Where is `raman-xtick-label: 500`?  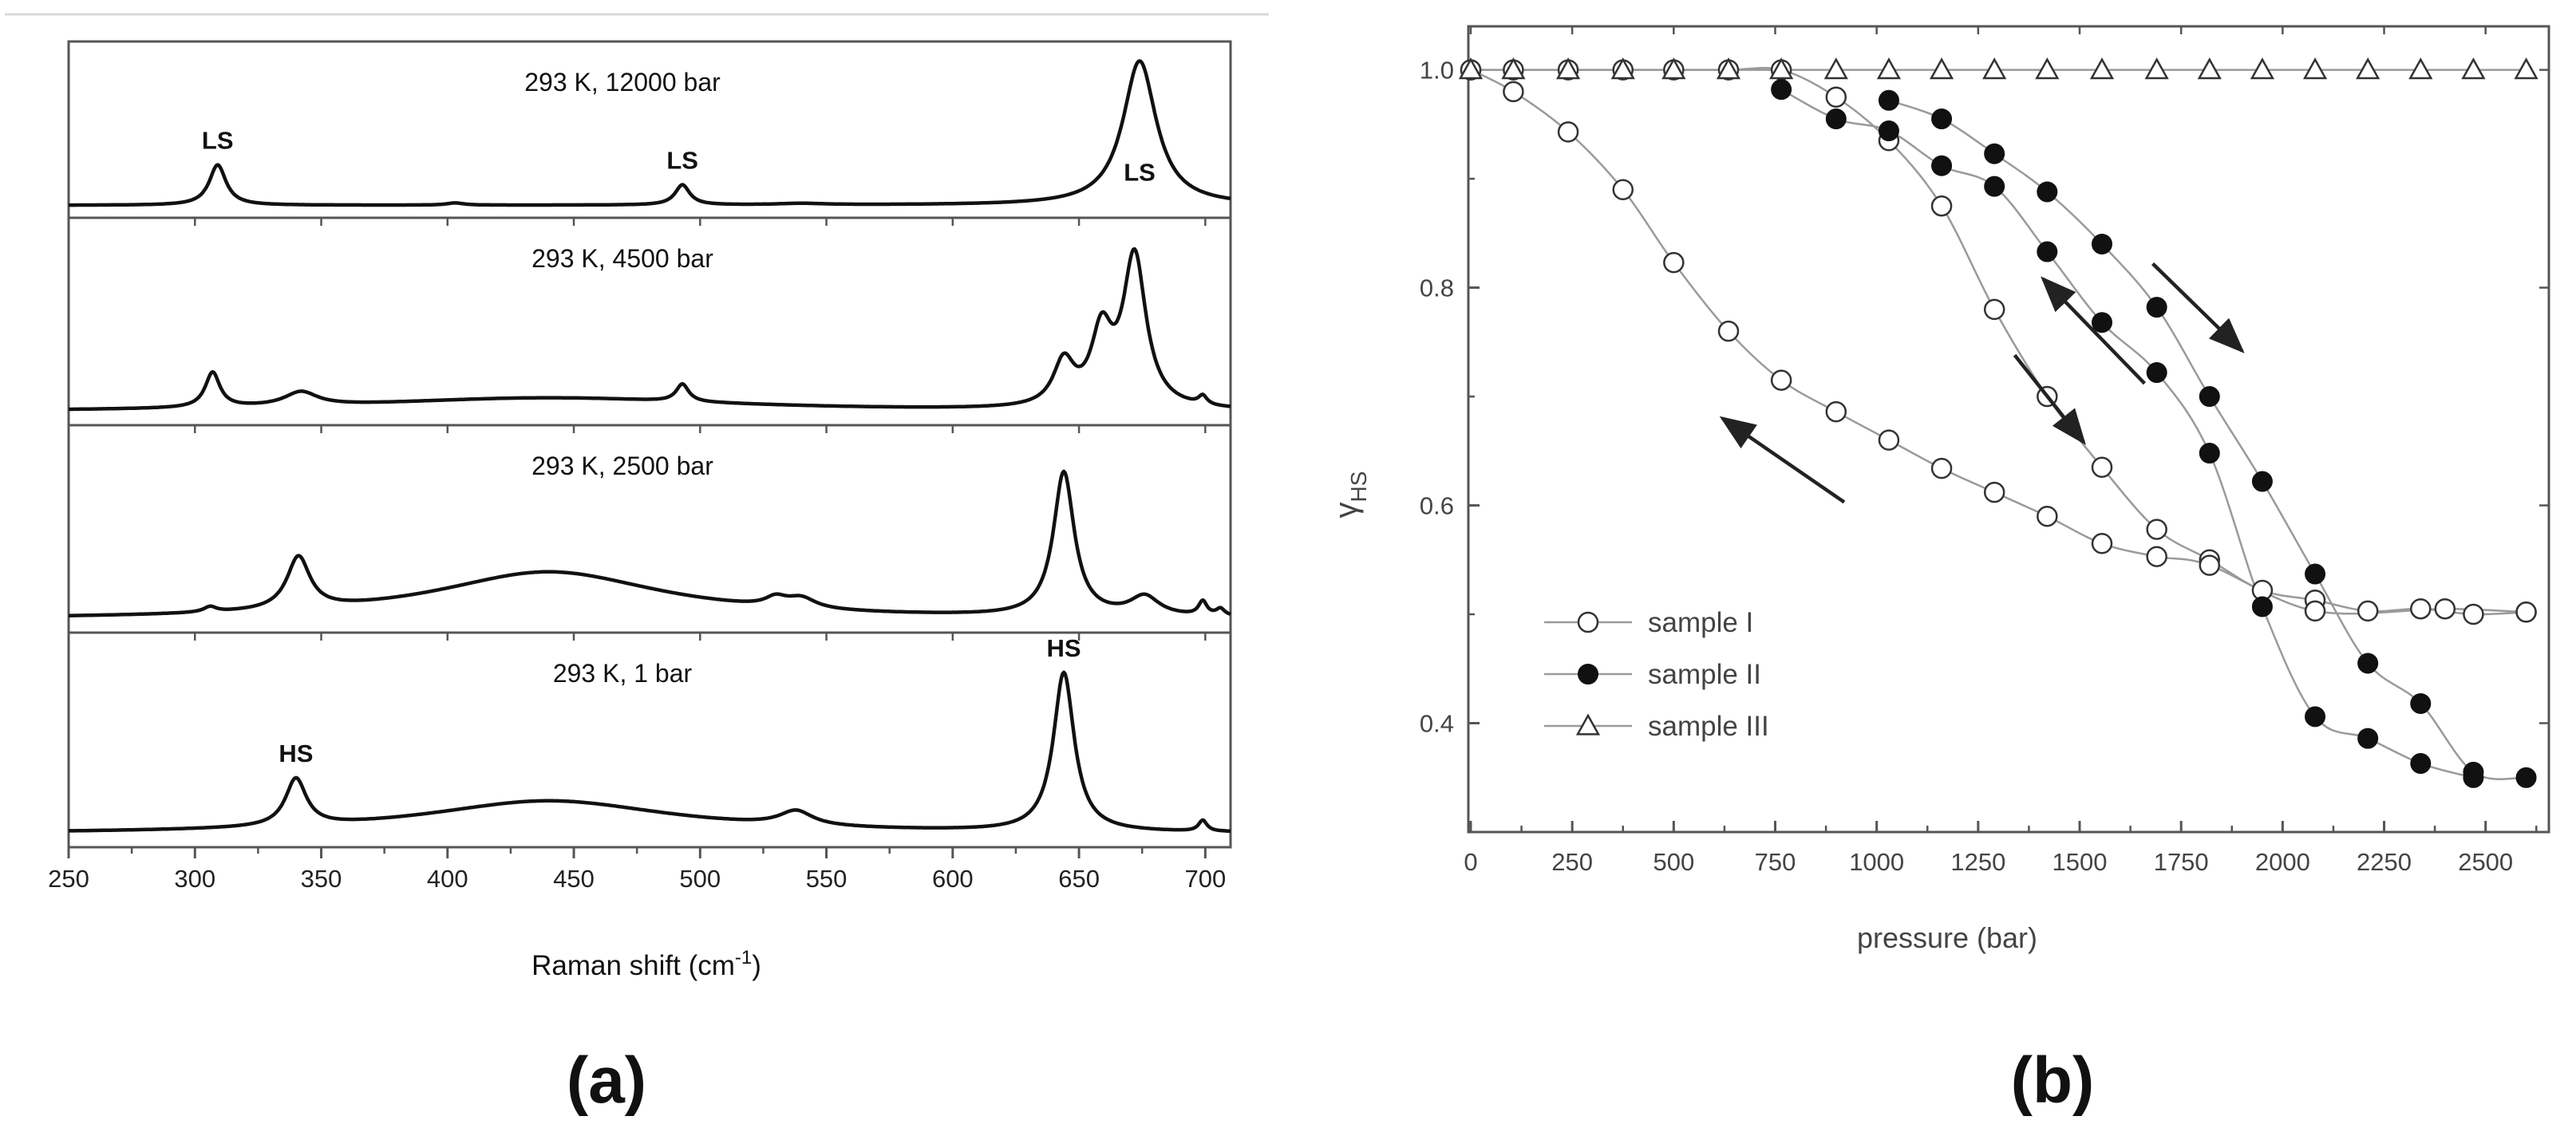
raman-xtick-label: 500 is located at coordinates (700, 879).